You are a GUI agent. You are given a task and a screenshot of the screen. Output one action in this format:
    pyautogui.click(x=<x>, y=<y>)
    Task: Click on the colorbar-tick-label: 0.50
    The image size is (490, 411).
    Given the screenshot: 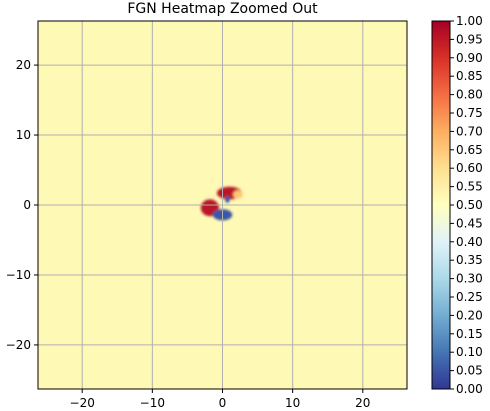 What is the action you would take?
    pyautogui.click(x=469, y=205)
    